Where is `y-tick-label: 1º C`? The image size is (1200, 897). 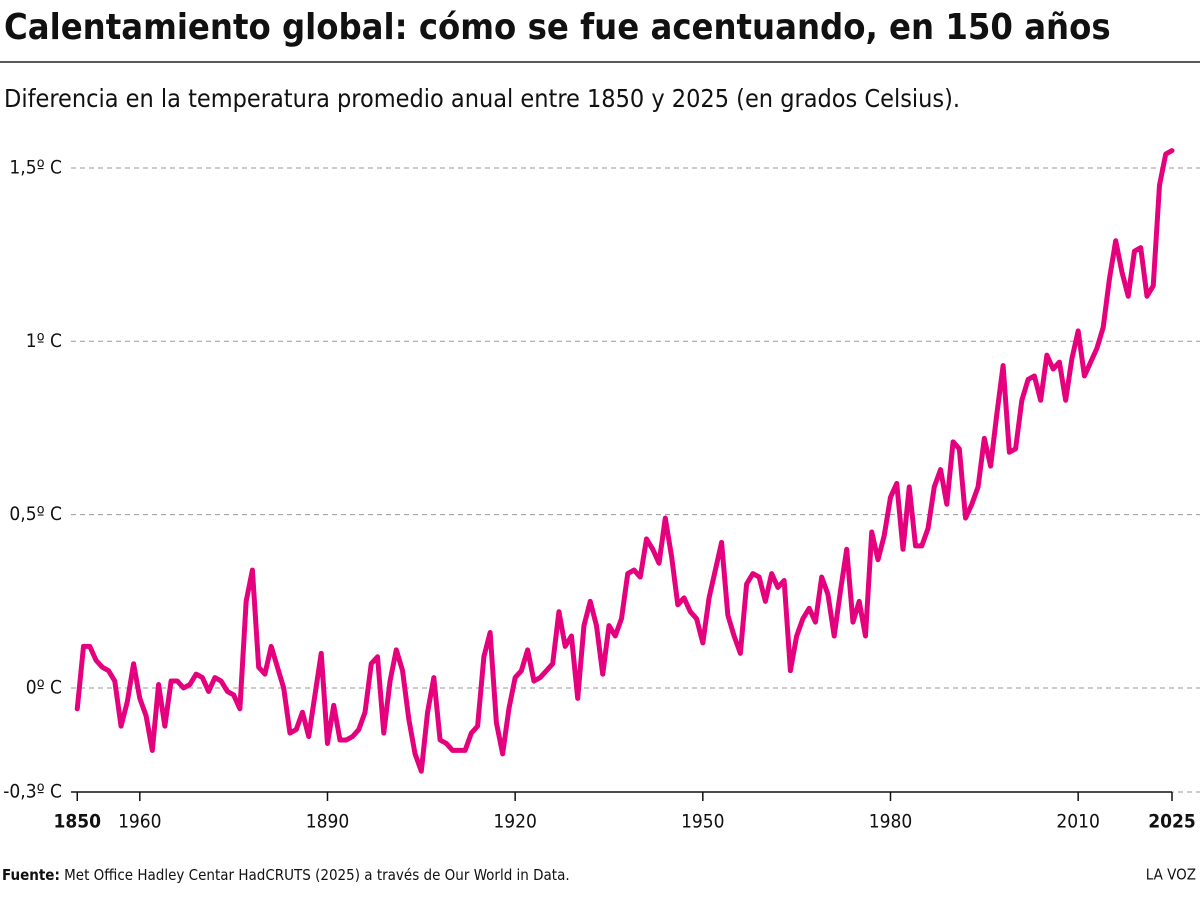 y-tick-label: 1º C is located at coordinates (44, 341).